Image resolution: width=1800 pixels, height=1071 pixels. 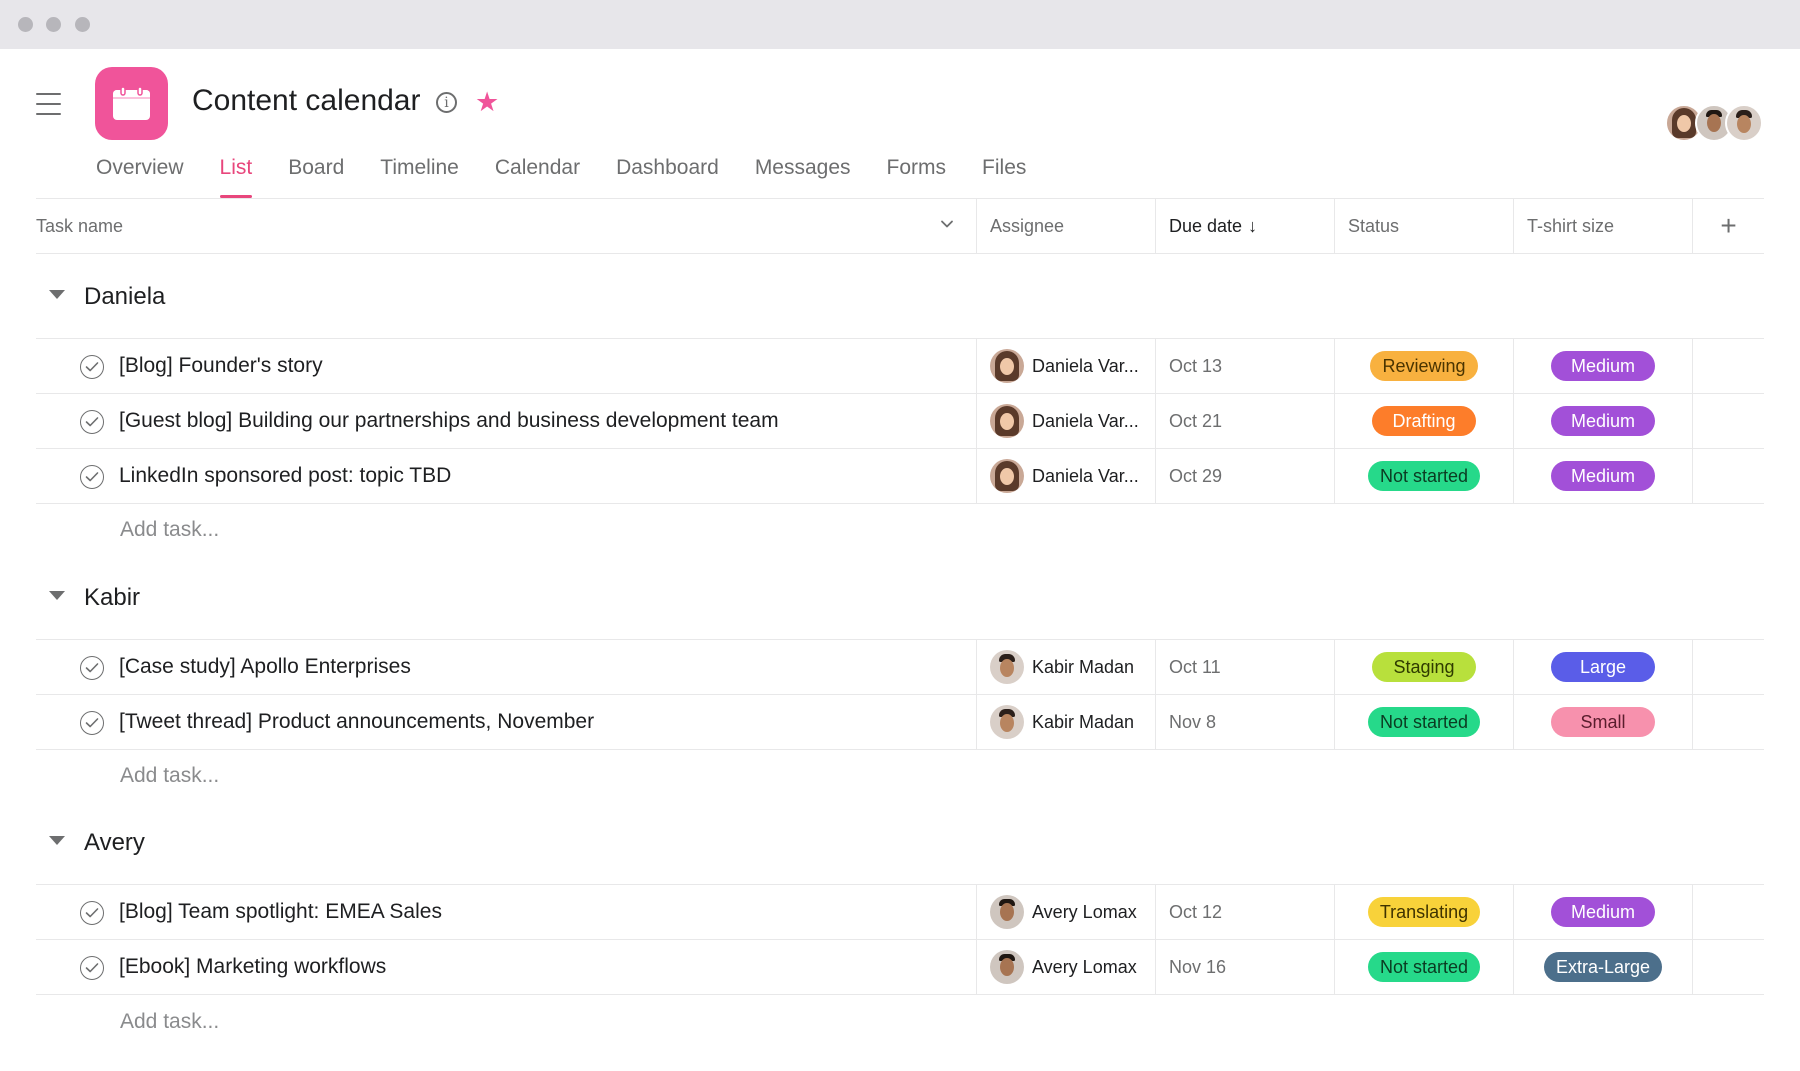 I want to click on size-badge: Small, so click(x=1603, y=722).